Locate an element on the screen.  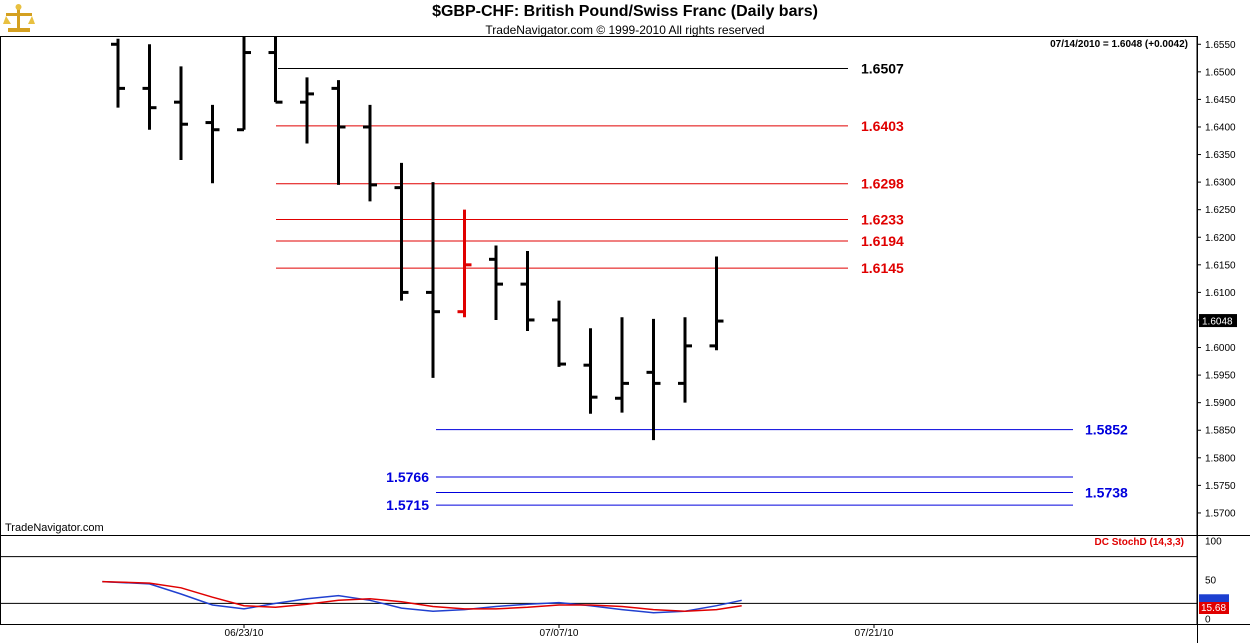
y-tick-label: 1.6150 is located at coordinates (1220, 265).